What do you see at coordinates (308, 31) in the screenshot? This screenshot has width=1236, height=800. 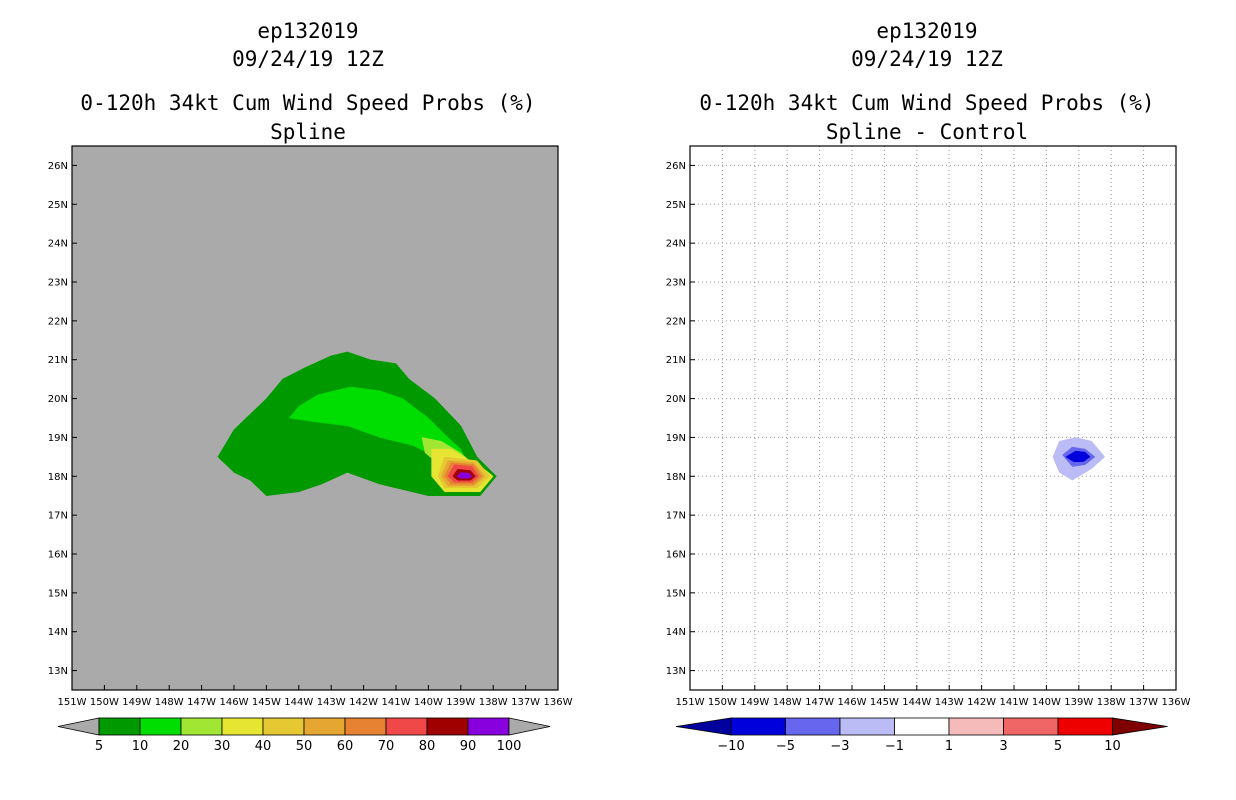 I see `left-title-storm-id: ep132019` at bounding box center [308, 31].